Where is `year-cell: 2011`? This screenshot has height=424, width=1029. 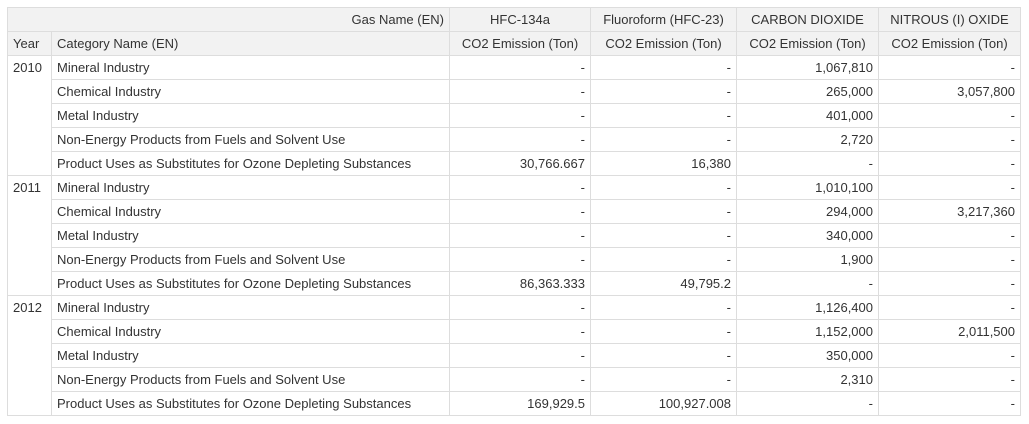 year-cell: 2011 is located at coordinates (29, 235).